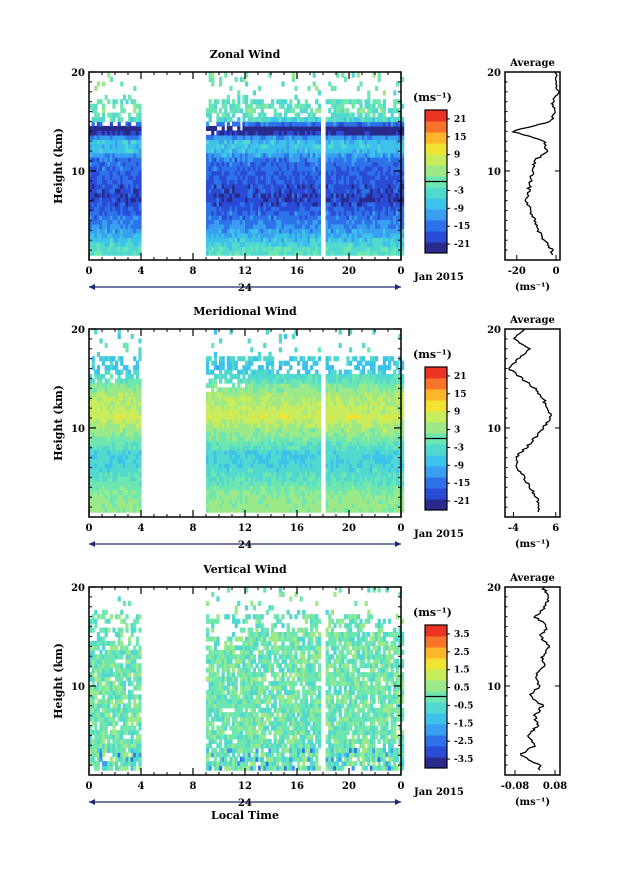 Image resolution: width=624 pixels, height=873 pixels. What do you see at coordinates (536, 164) in the screenshot?
I see `average-profile-line` at bounding box center [536, 164].